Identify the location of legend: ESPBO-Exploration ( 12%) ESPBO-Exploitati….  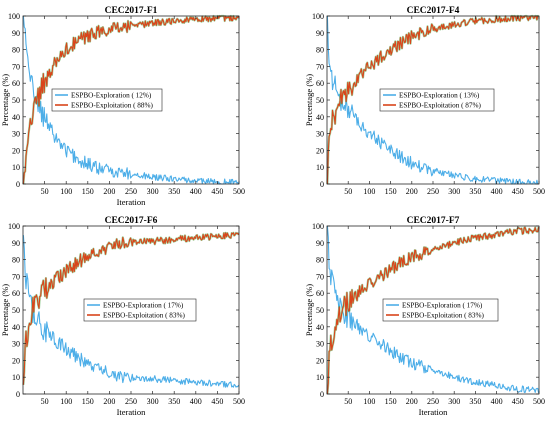
(107, 100).